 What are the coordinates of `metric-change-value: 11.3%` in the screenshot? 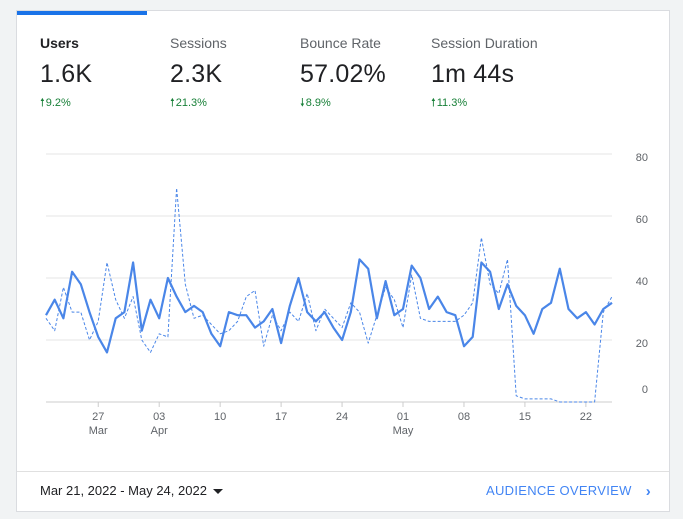 It's located at (452, 103).